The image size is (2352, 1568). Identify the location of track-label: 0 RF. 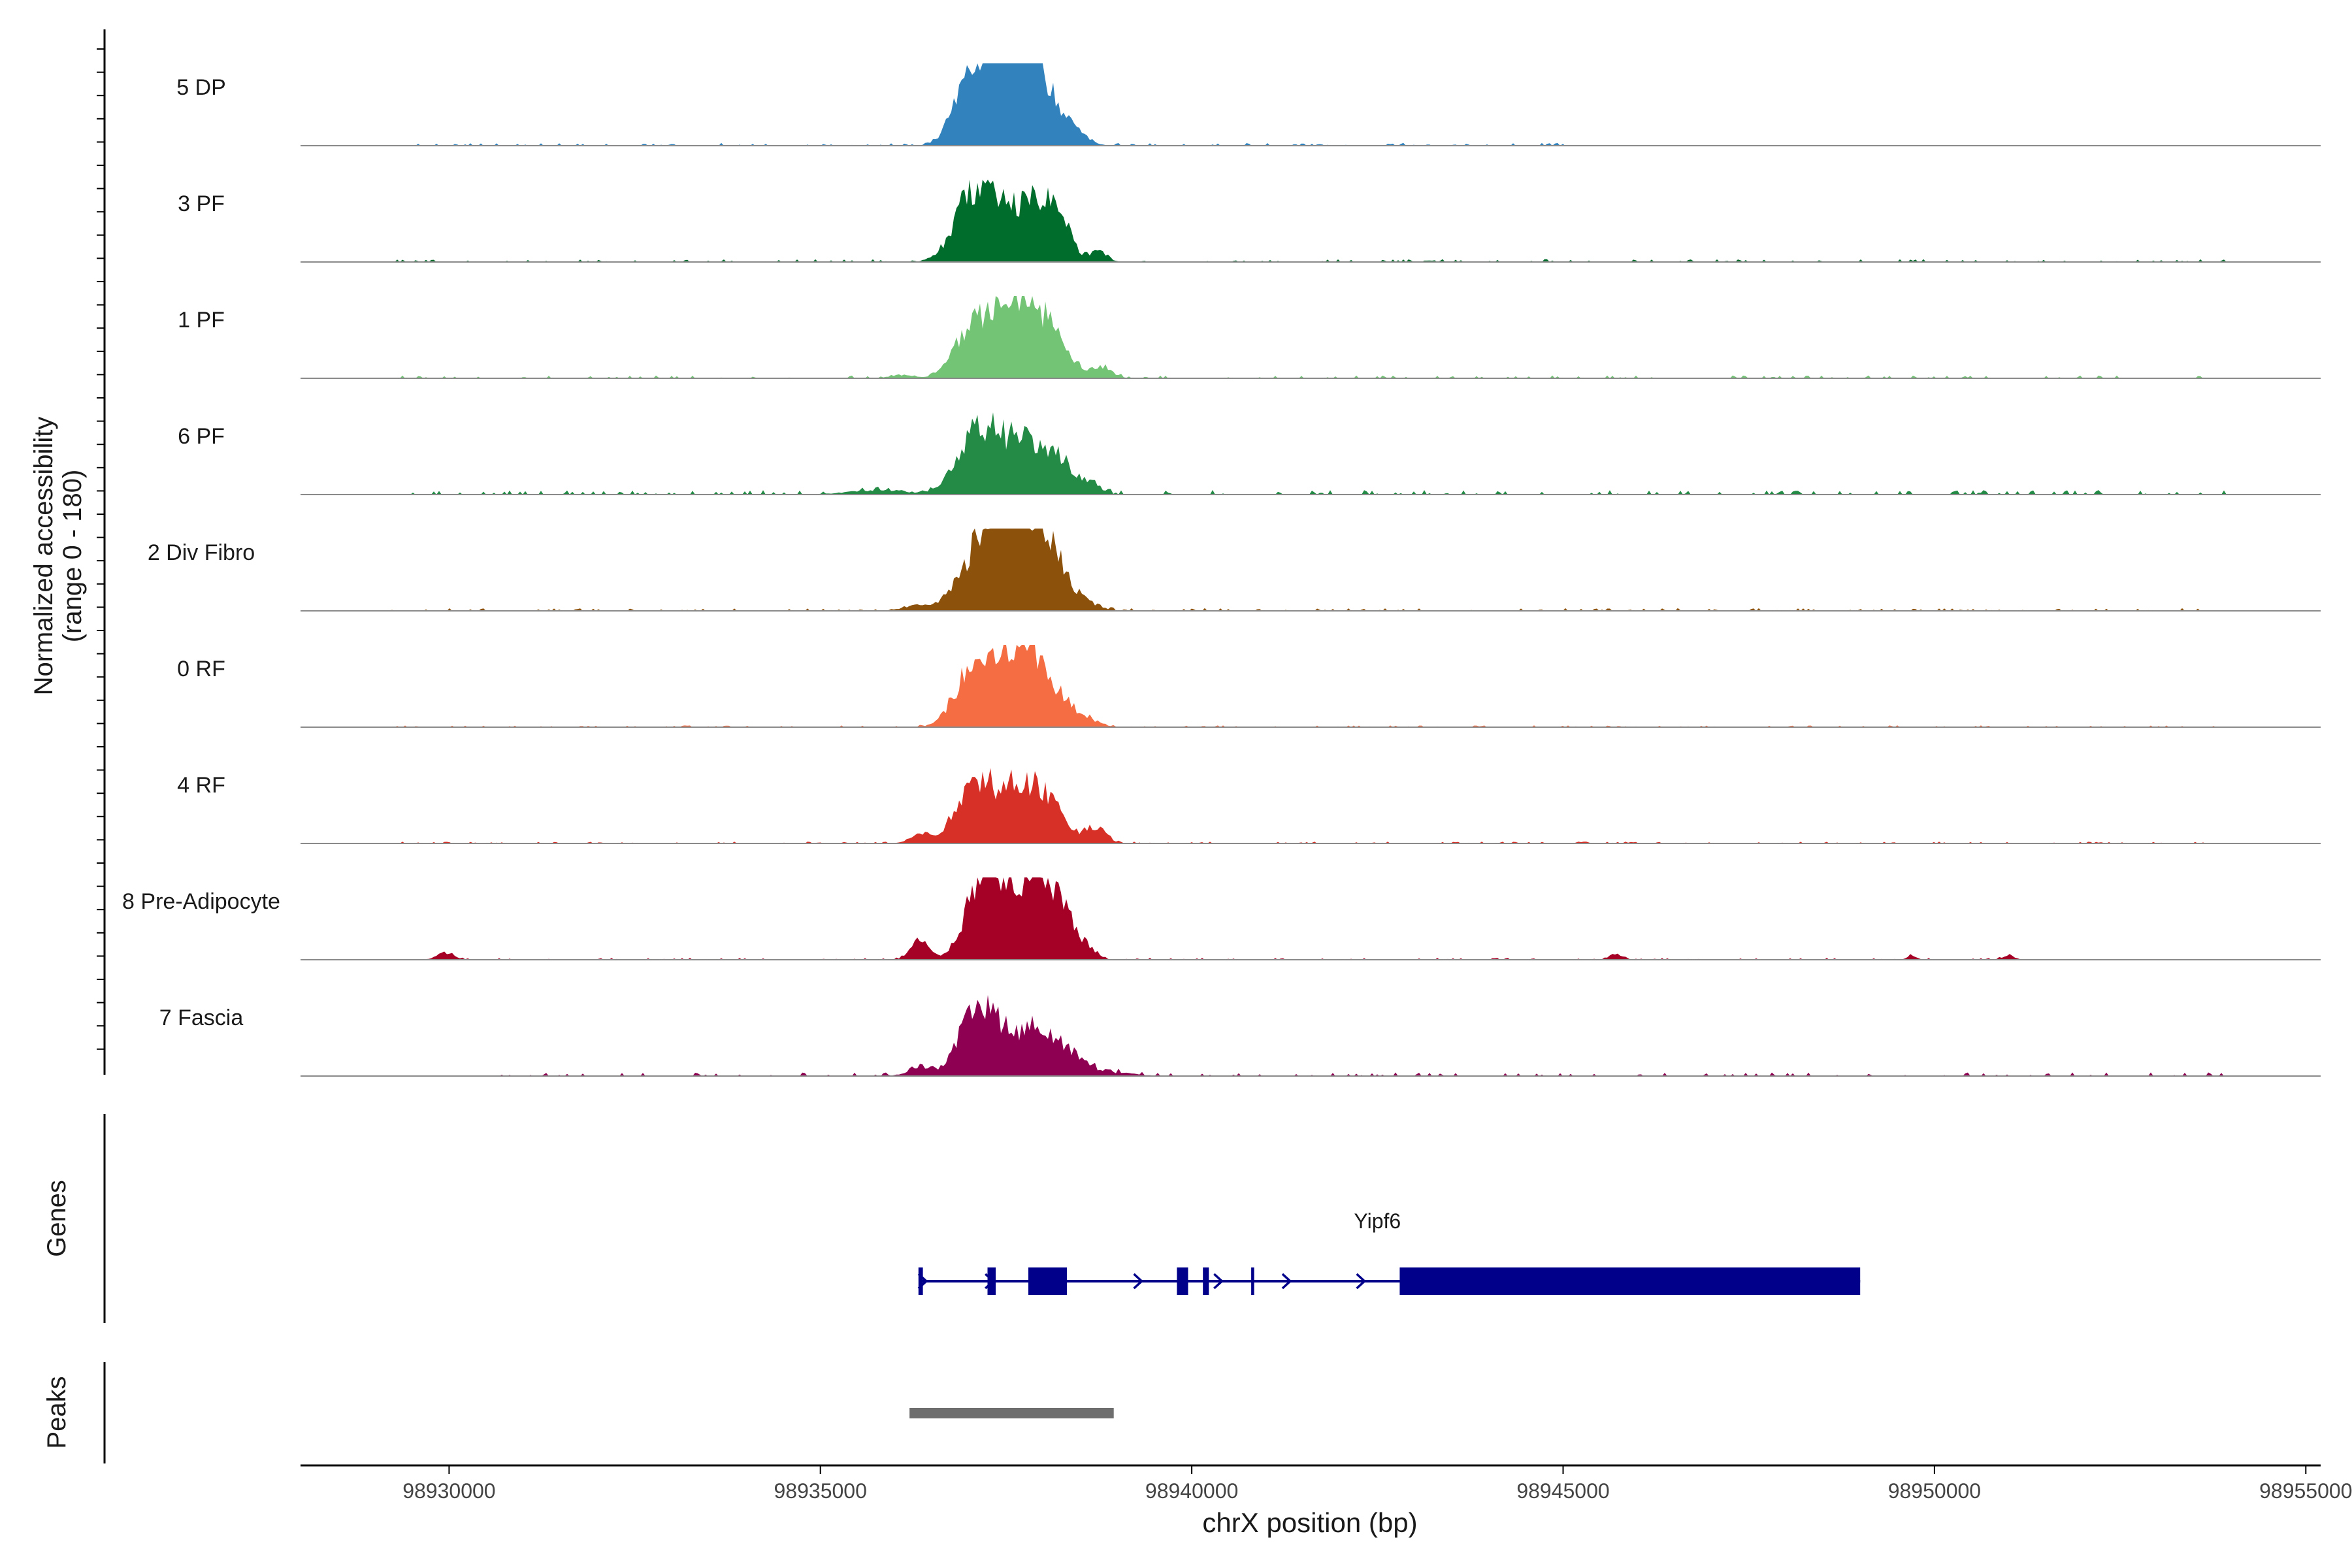
(201, 669).